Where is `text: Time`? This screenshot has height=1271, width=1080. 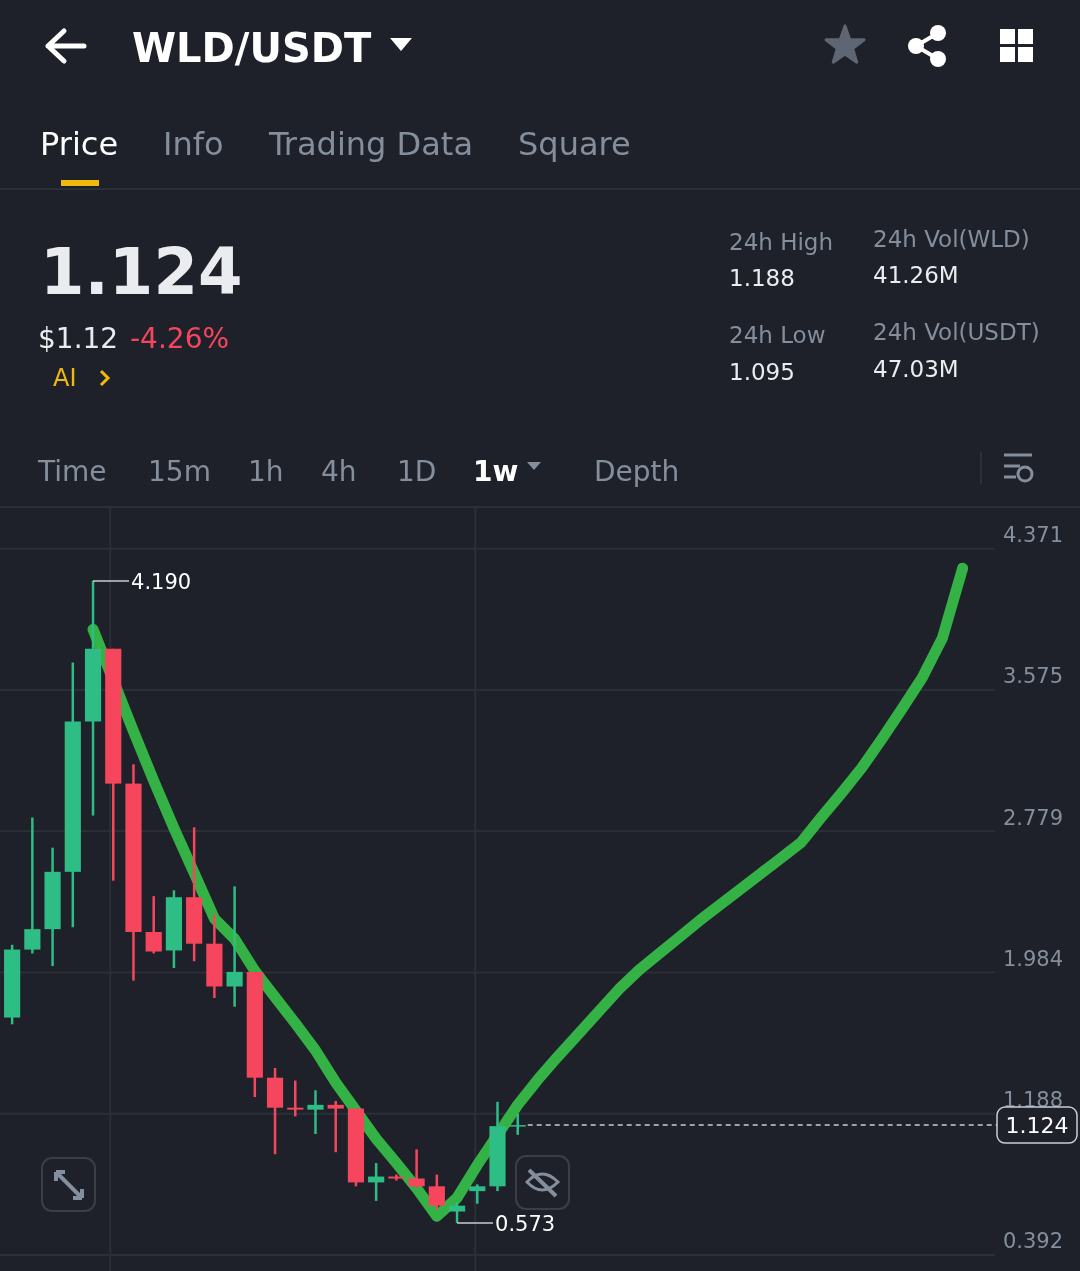
text: Time is located at coordinates (72, 471).